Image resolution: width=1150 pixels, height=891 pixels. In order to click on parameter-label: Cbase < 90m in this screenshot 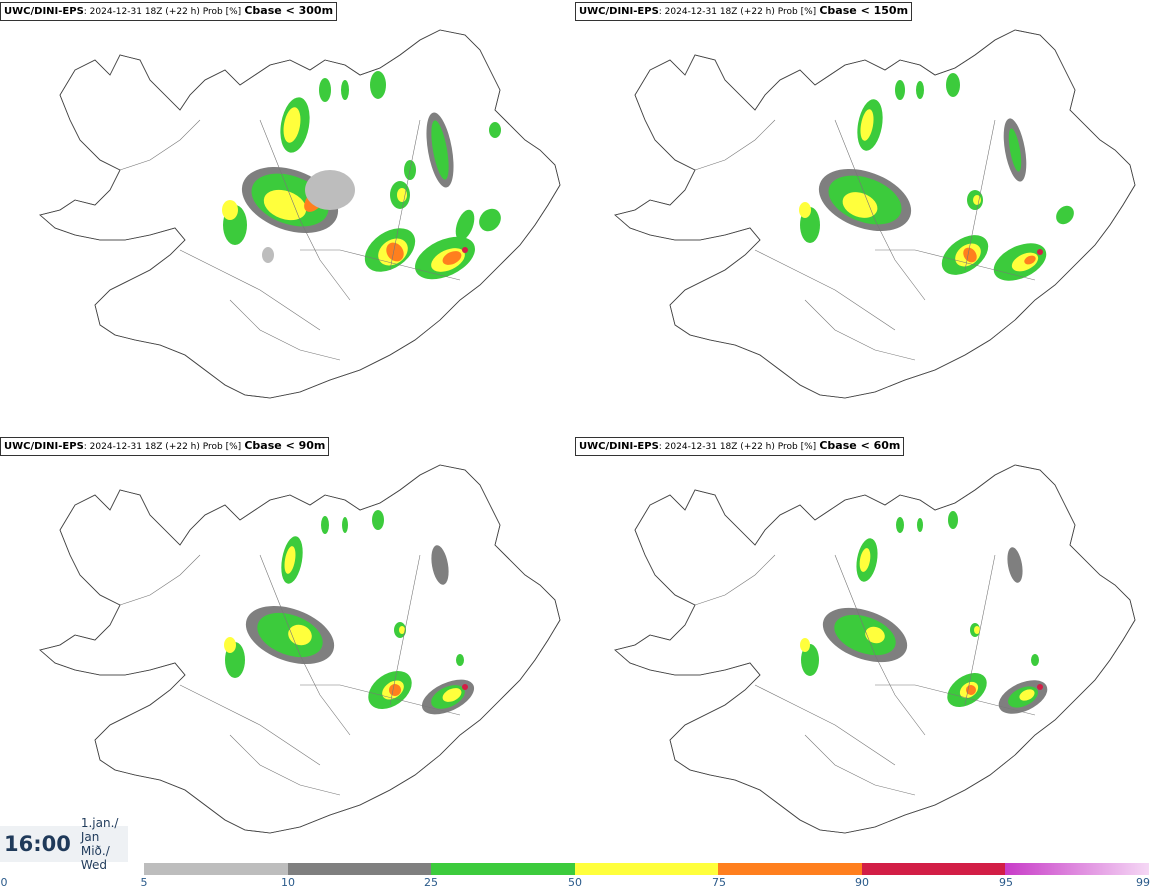, I will do `click(285, 445)`.